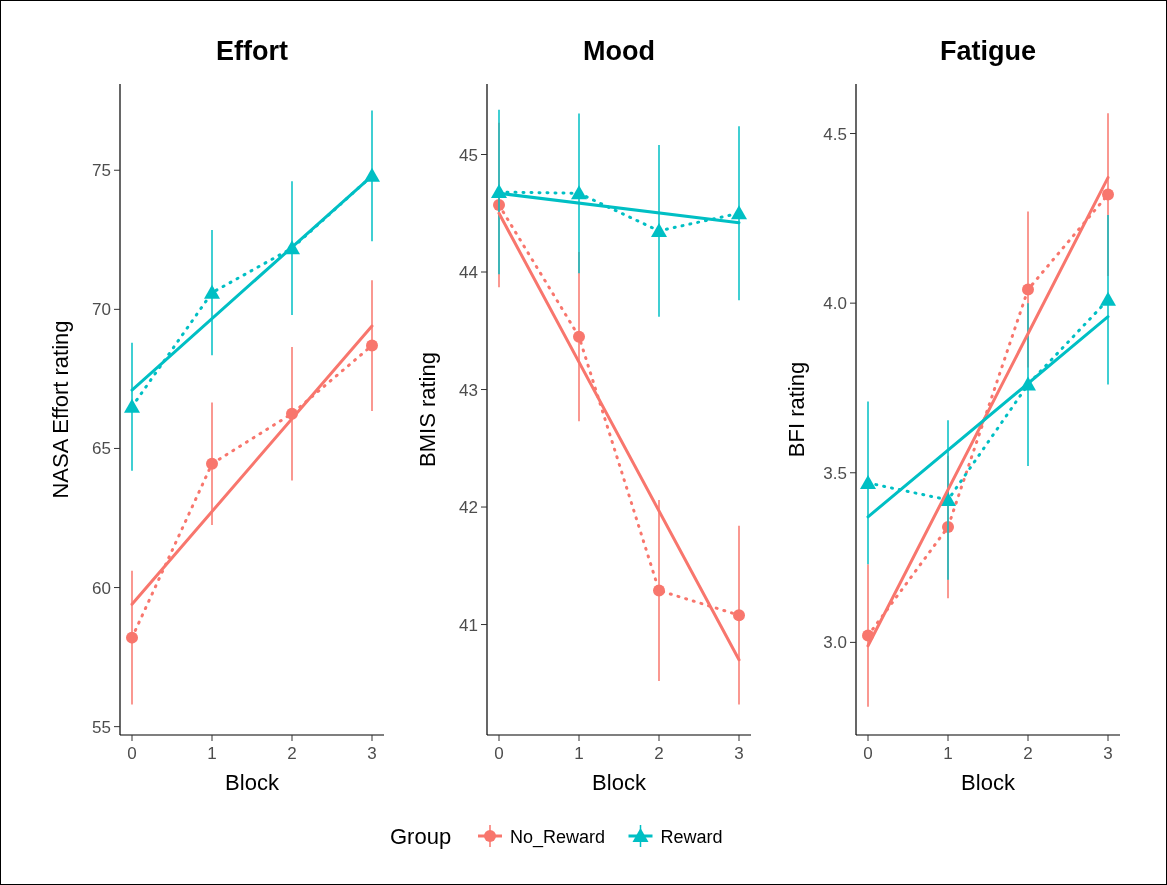 The width and height of the screenshot is (1167, 885). What do you see at coordinates (427, 409) in the screenshot?
I see `y-axis-title: BMIS rating` at bounding box center [427, 409].